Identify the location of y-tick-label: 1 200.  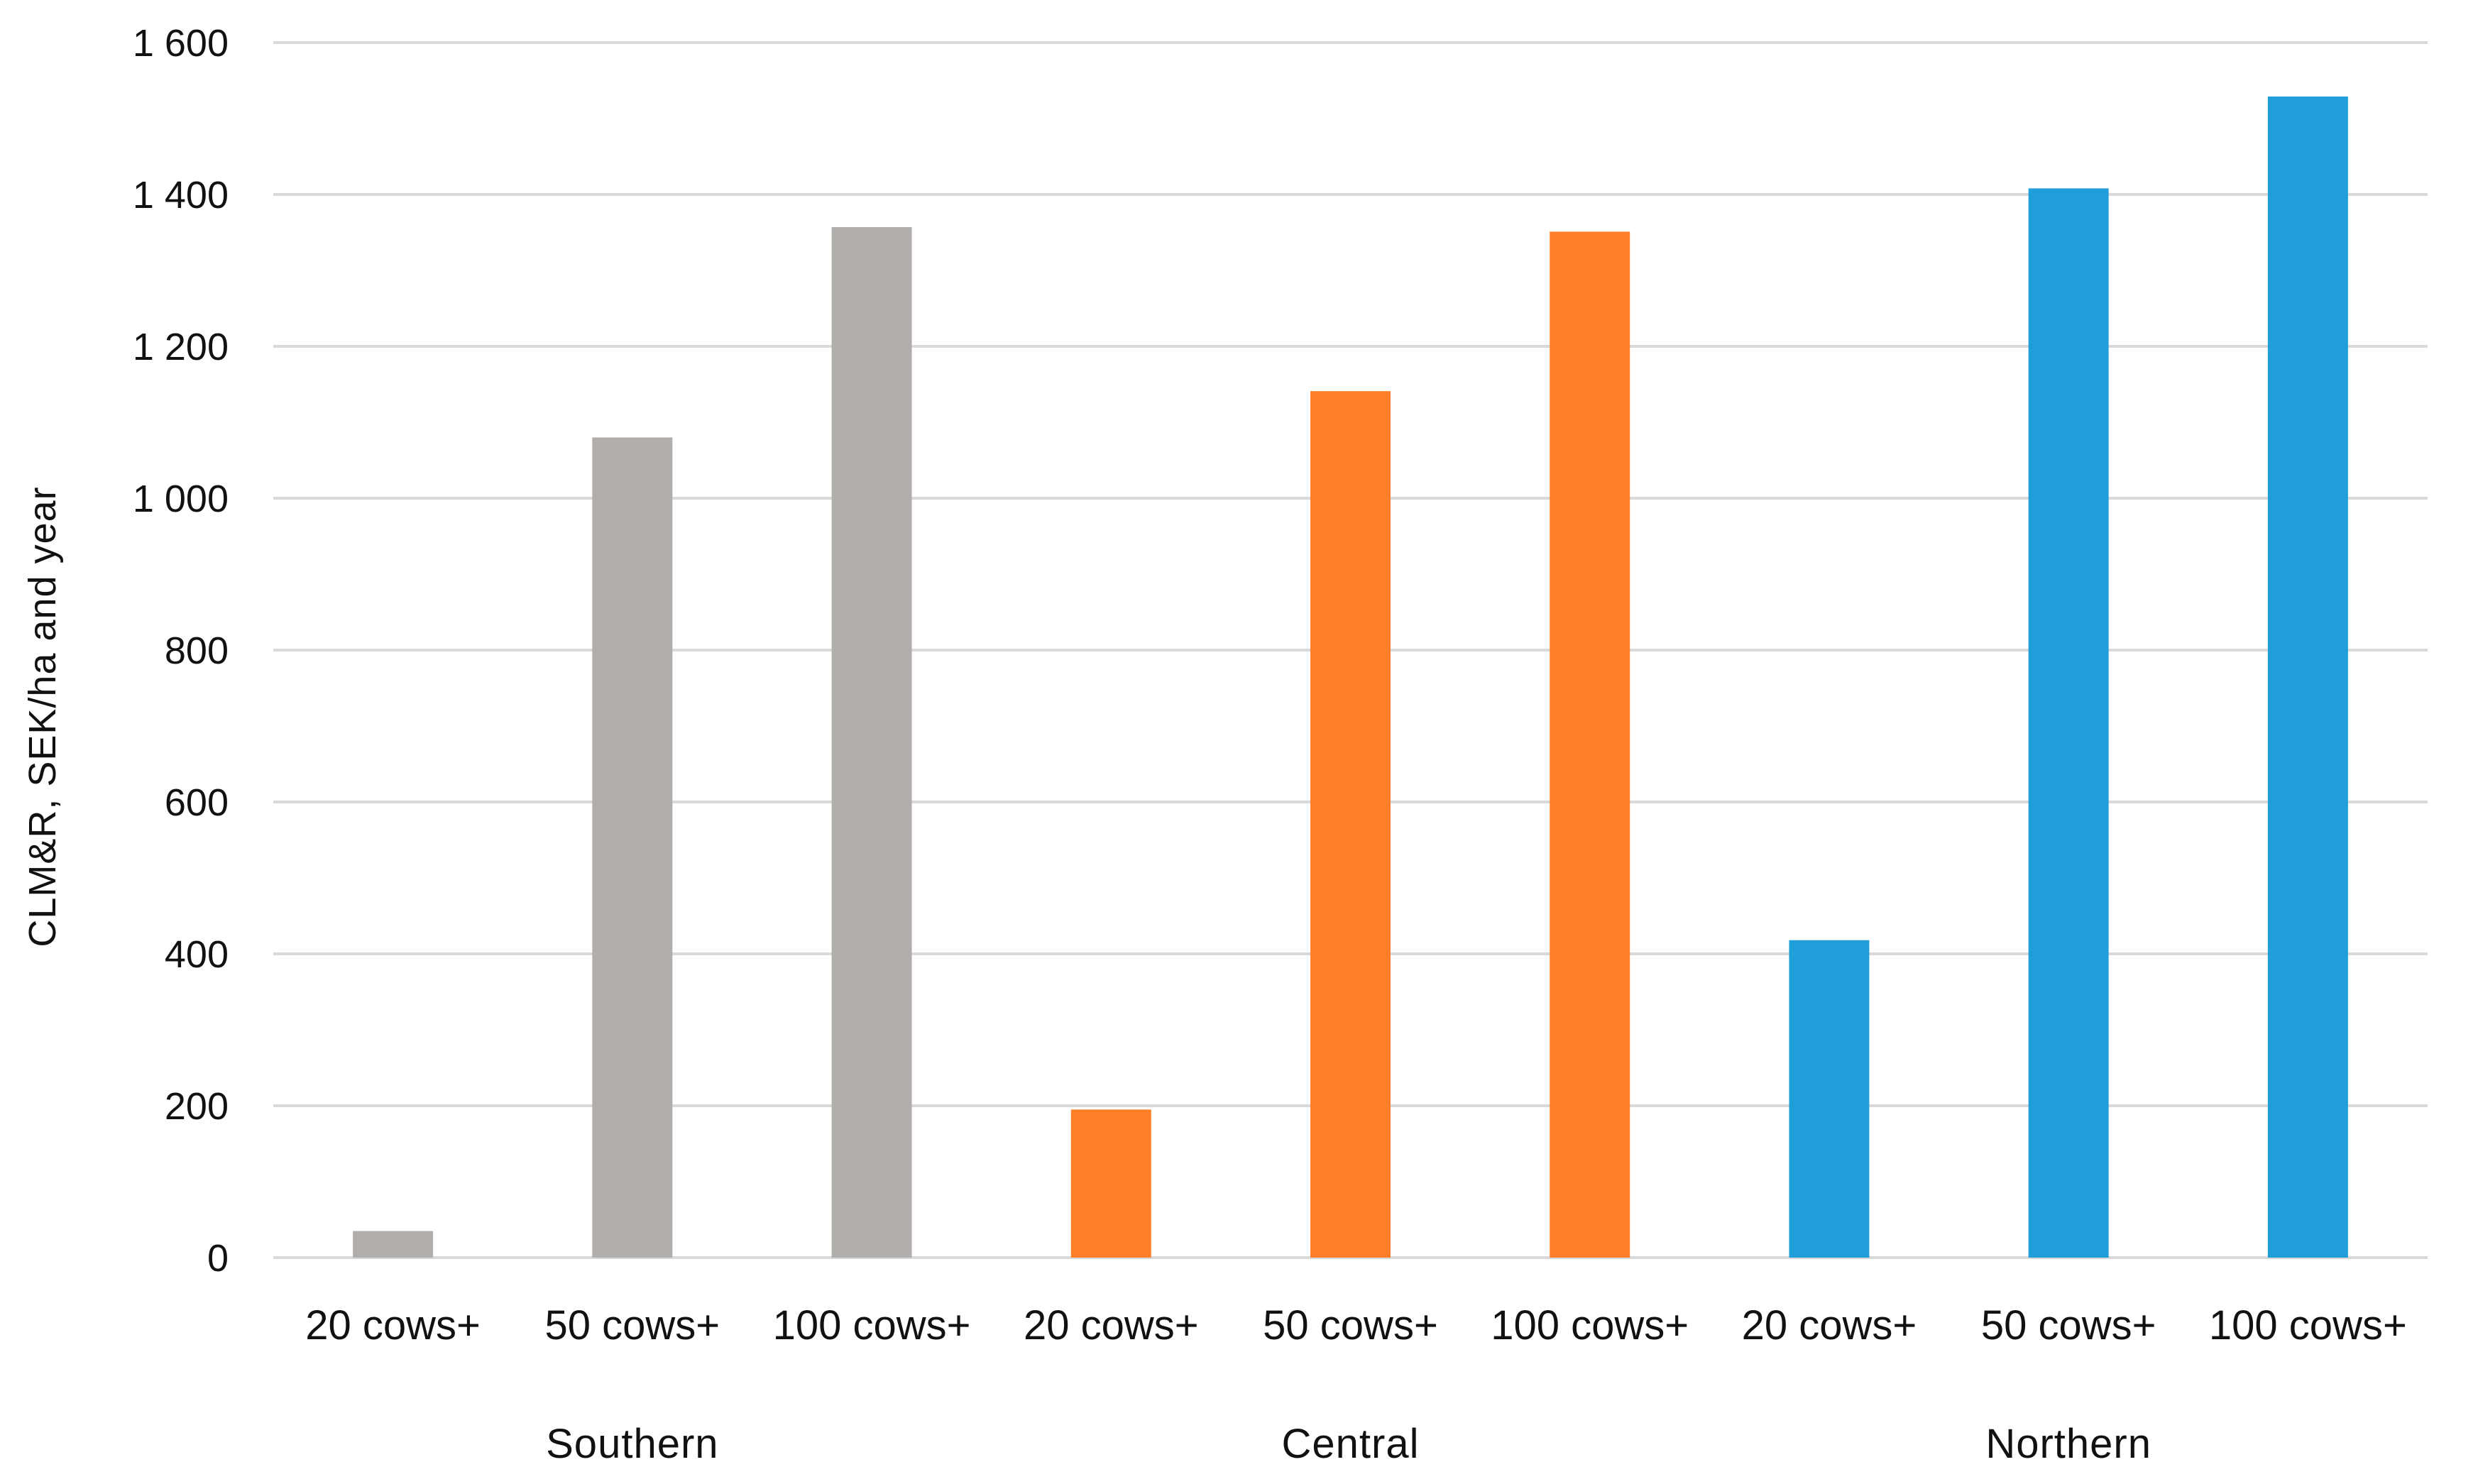
(181, 347).